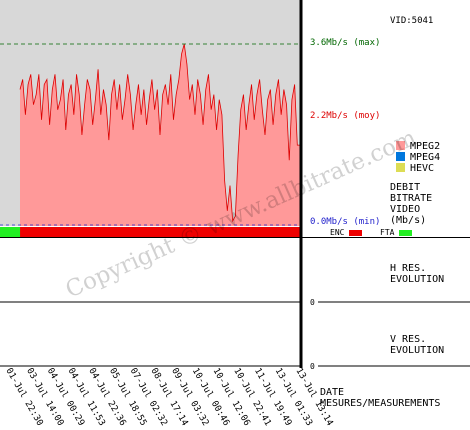 This screenshot has height=430, width=470. Describe the element at coordinates (408, 220) in the screenshot. I see `bitrate-panel-label-4: (Mb/s)` at that location.